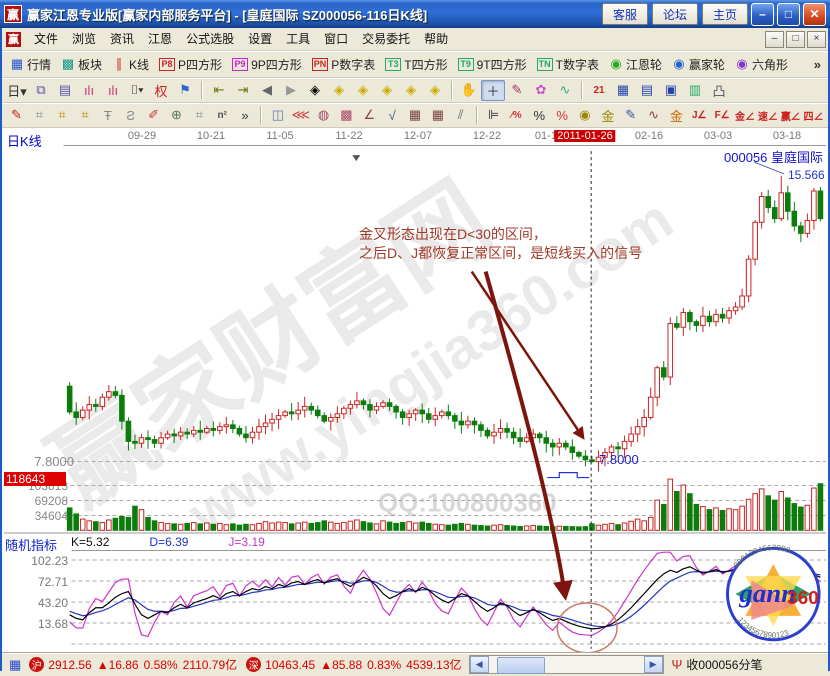 The image size is (830, 676). Describe the element at coordinates (817, 64) in the screenshot. I see `toolbar-overflow-icon: »` at that location.